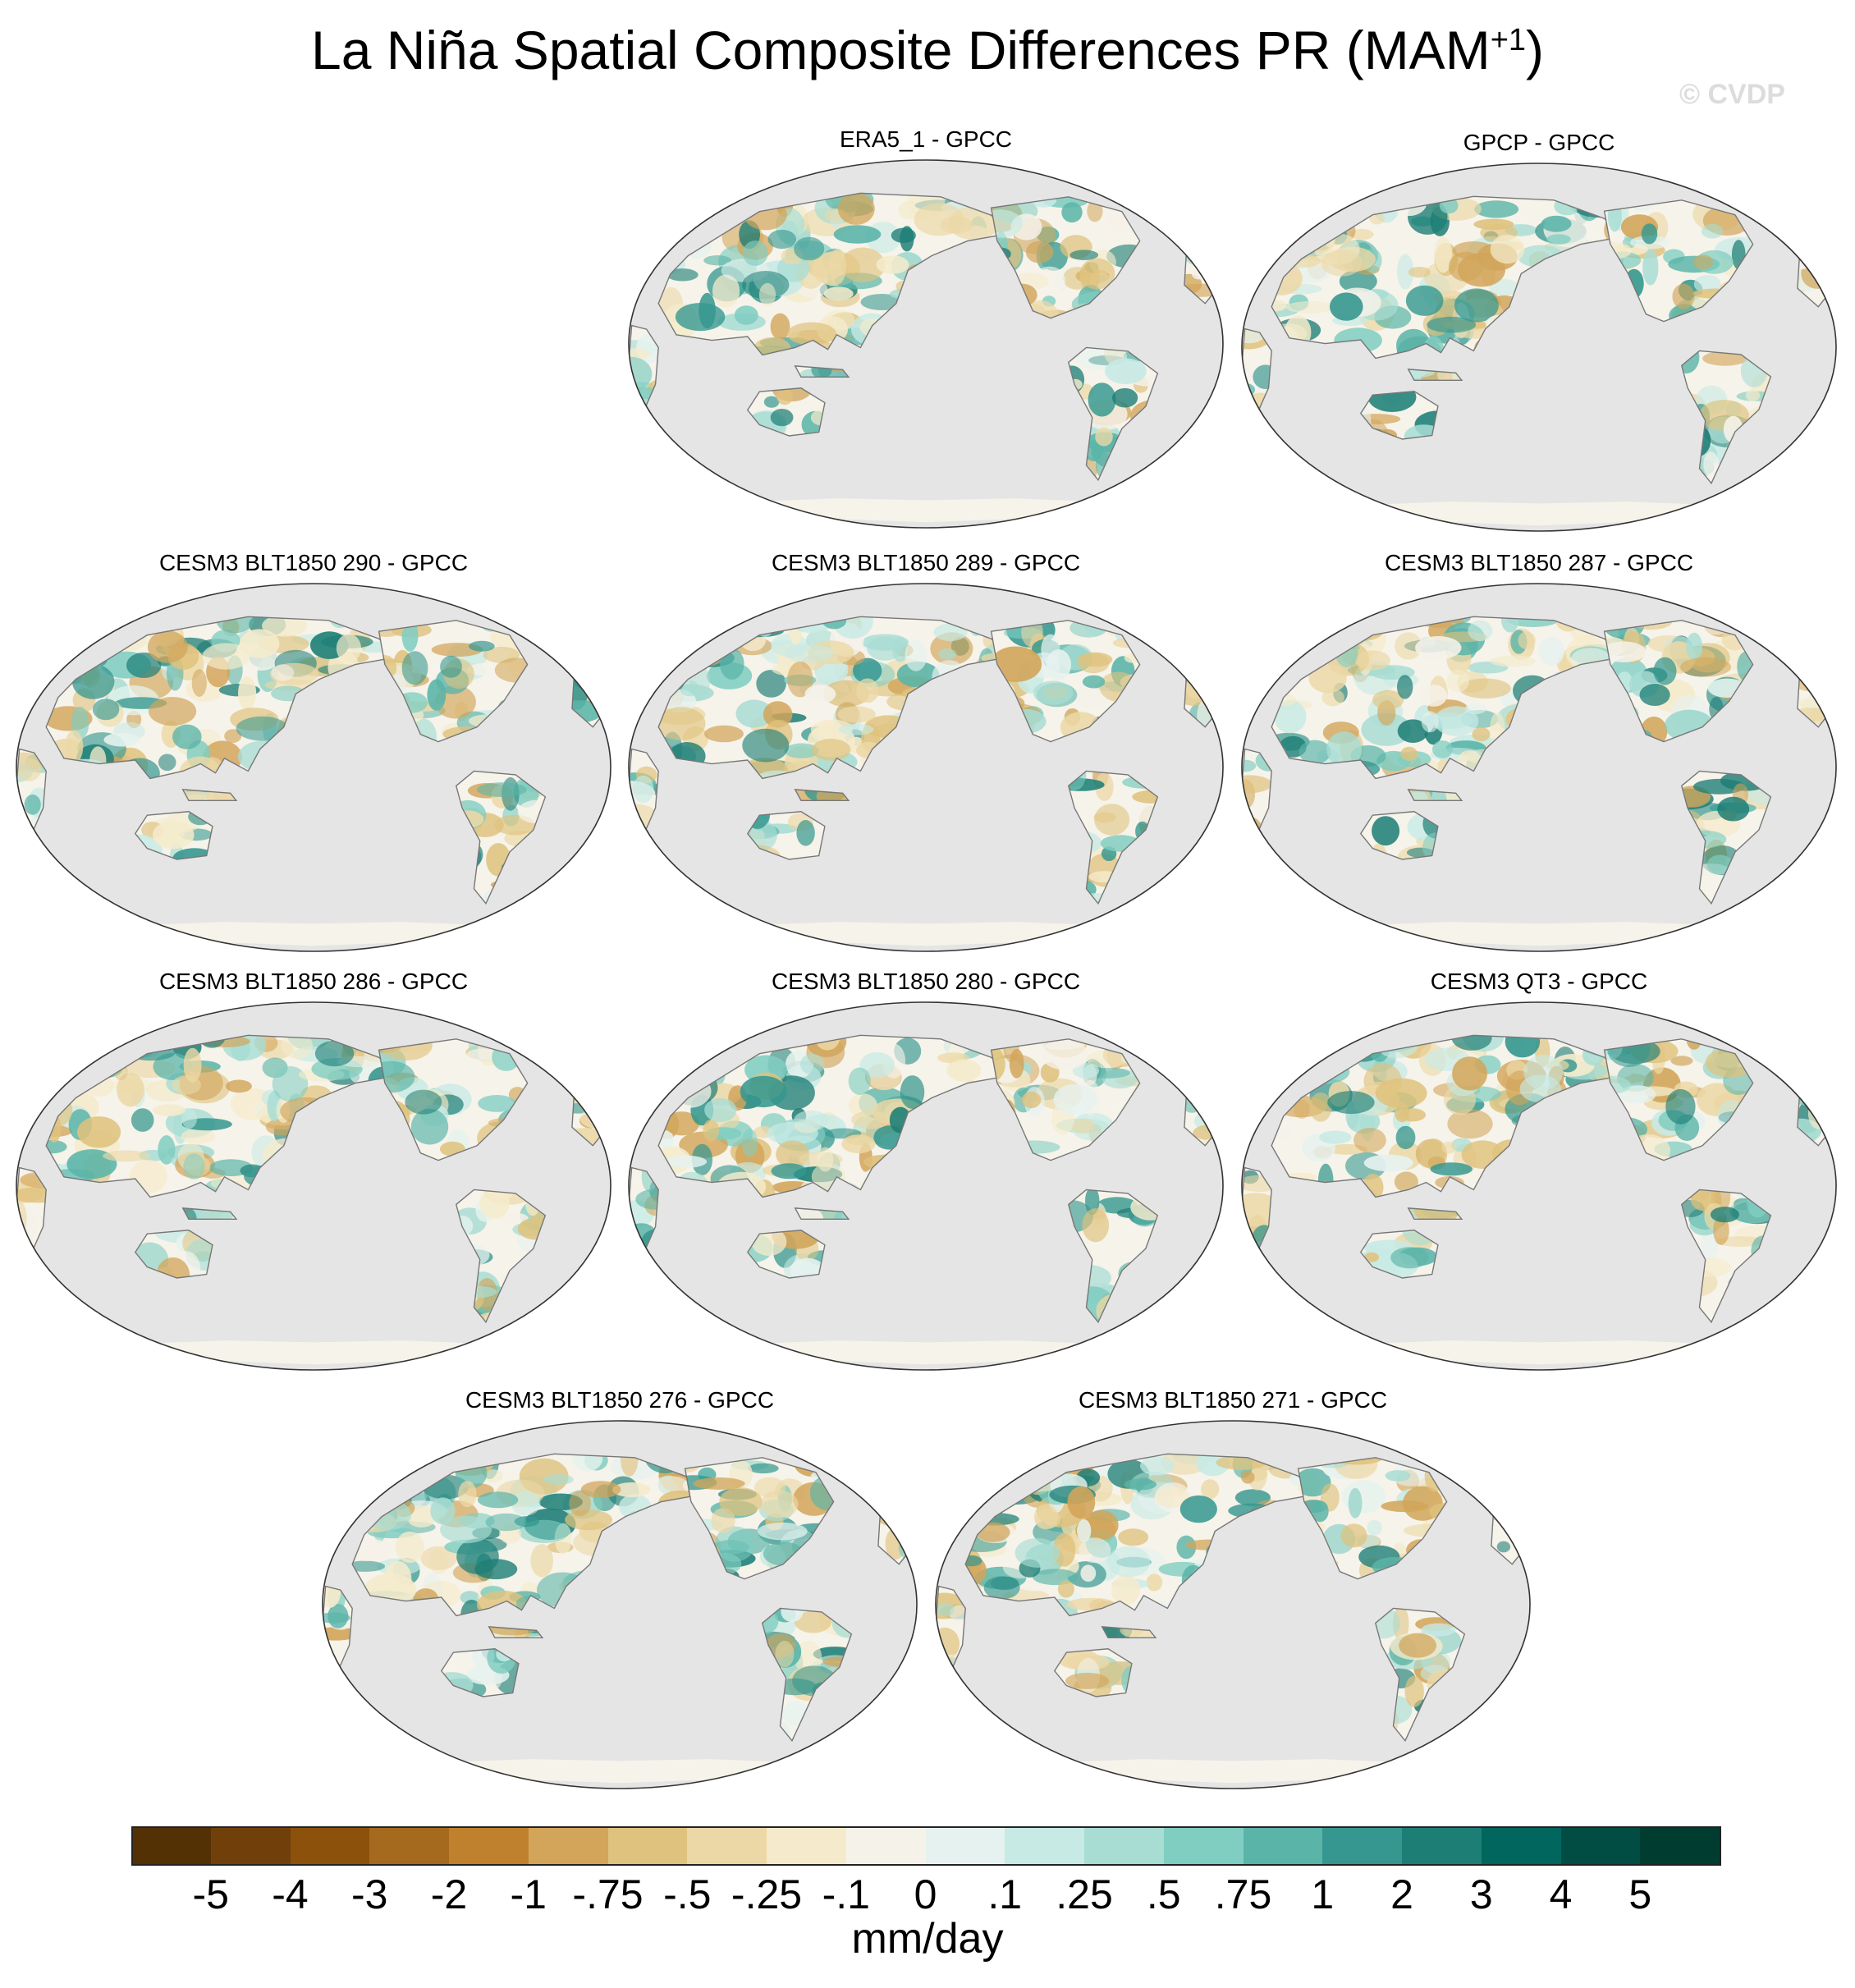 The height and width of the screenshot is (1988, 1855). I want to click on figure-title-close: ), so click(1535, 50).